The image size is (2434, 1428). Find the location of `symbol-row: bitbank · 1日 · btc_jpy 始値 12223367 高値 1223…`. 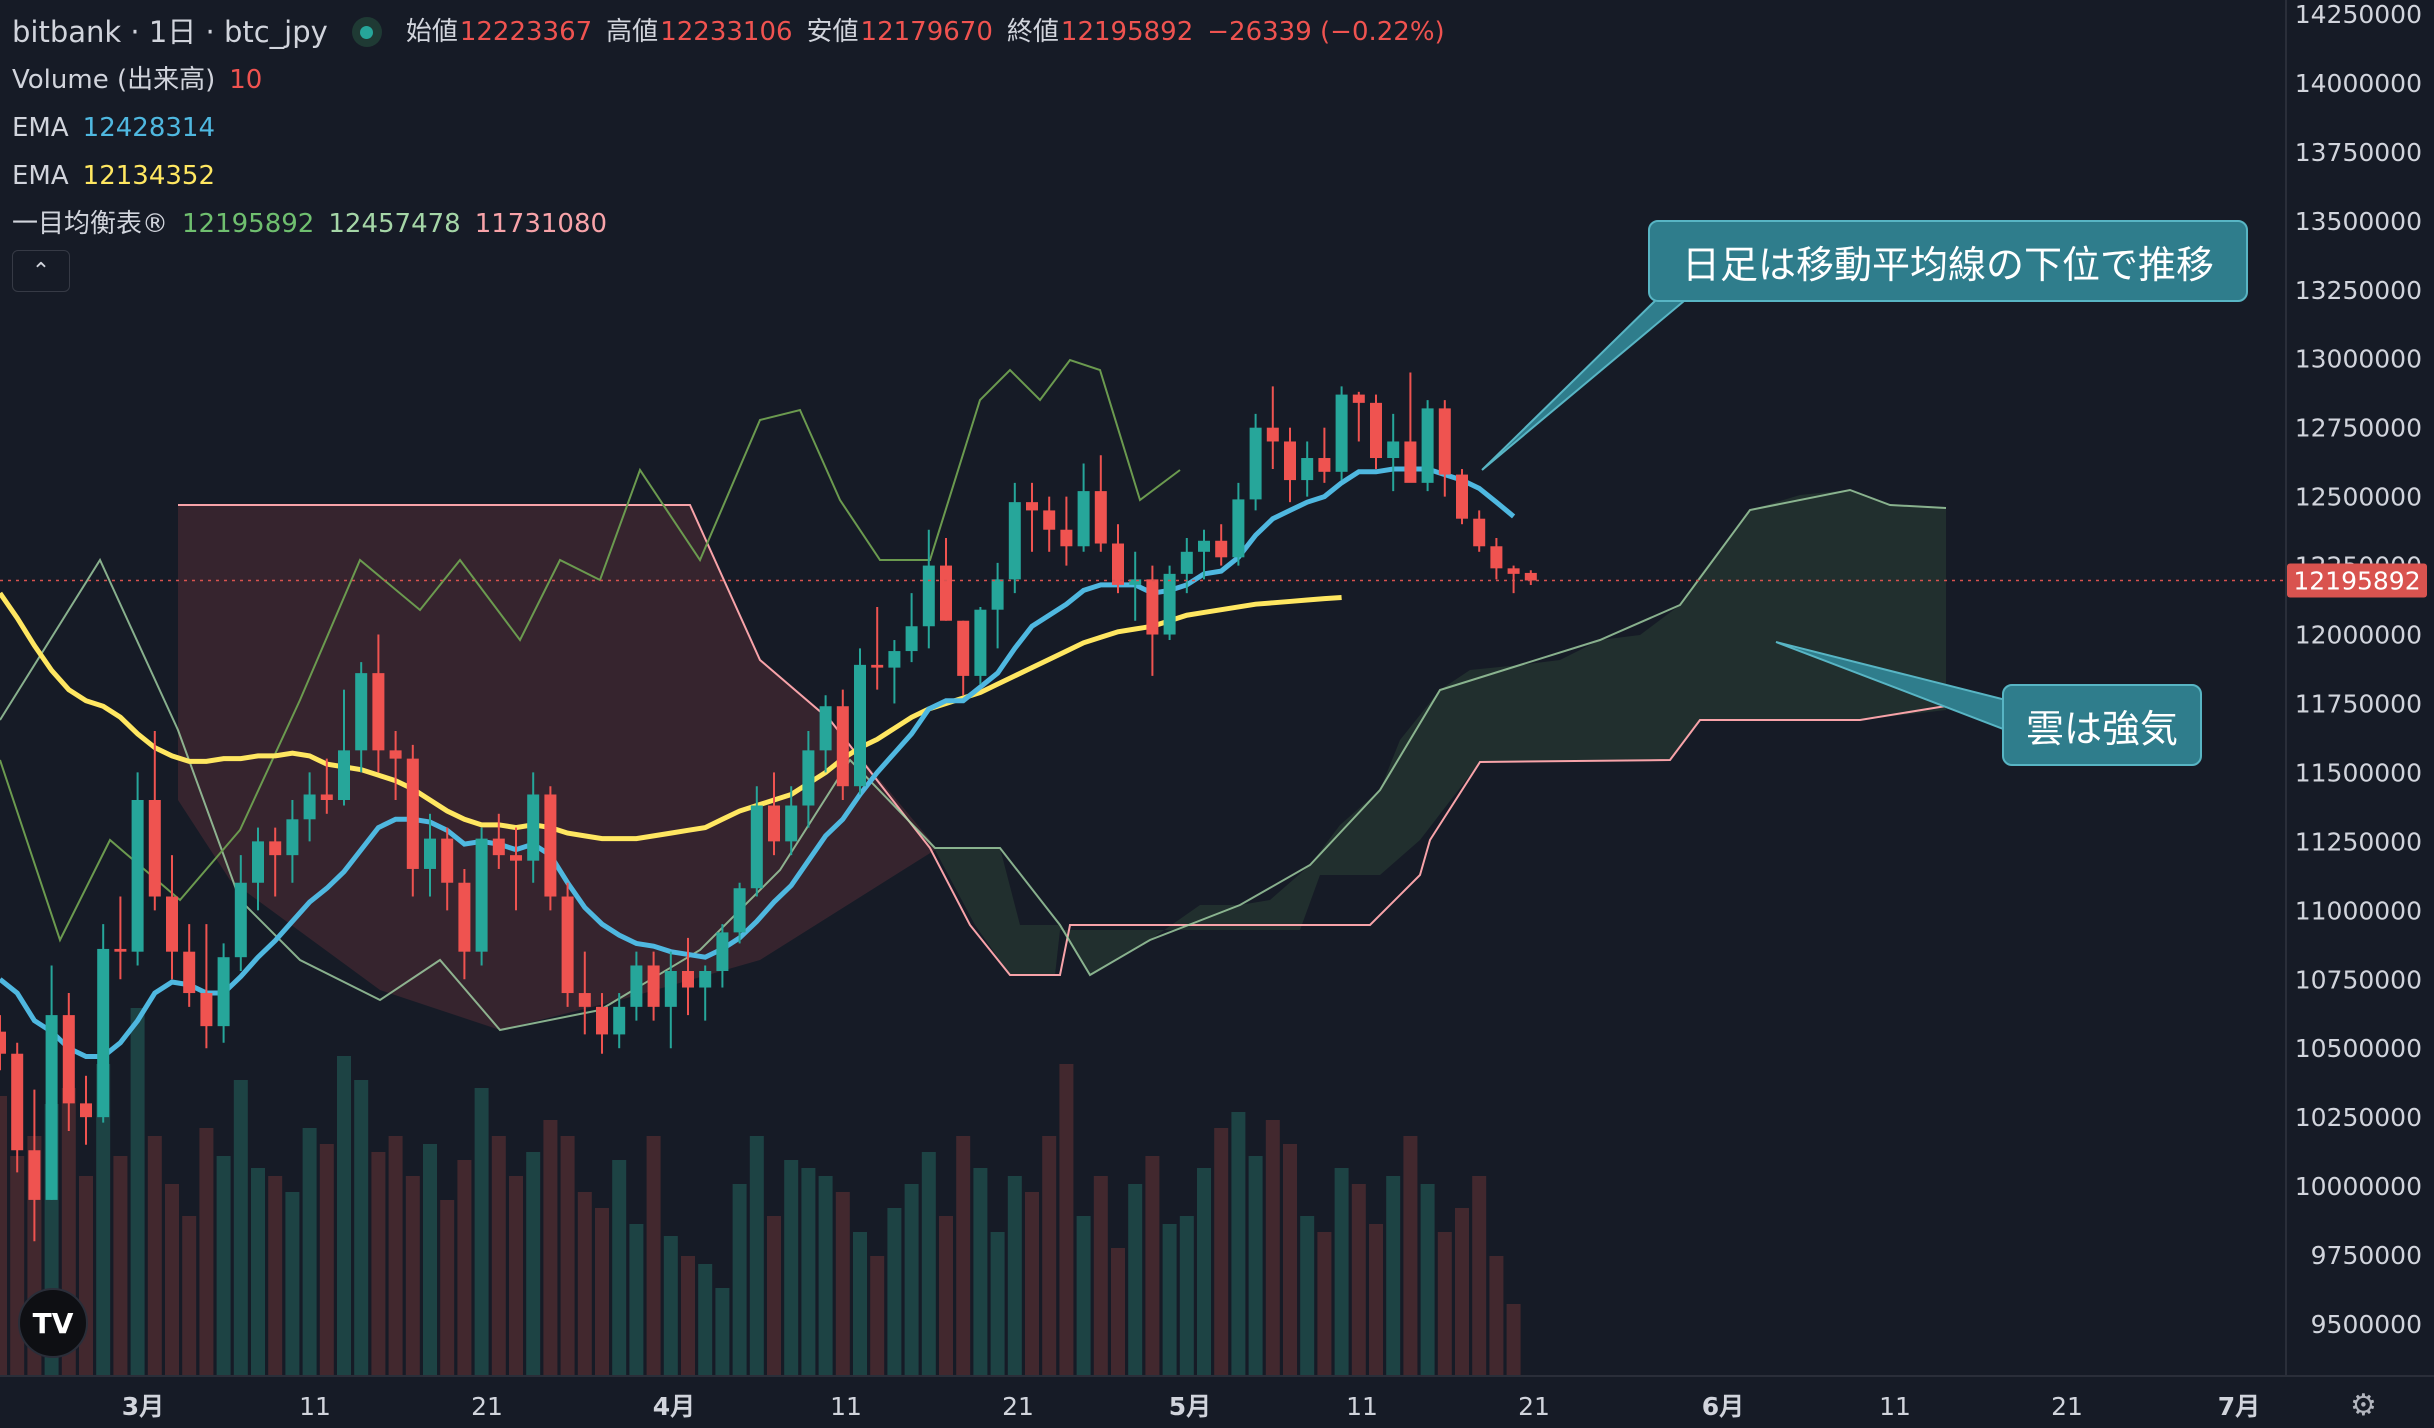

symbol-row: bitbank · 1日 · btc_jpy 始値 12223367 高値 1223… is located at coordinates (728, 32).